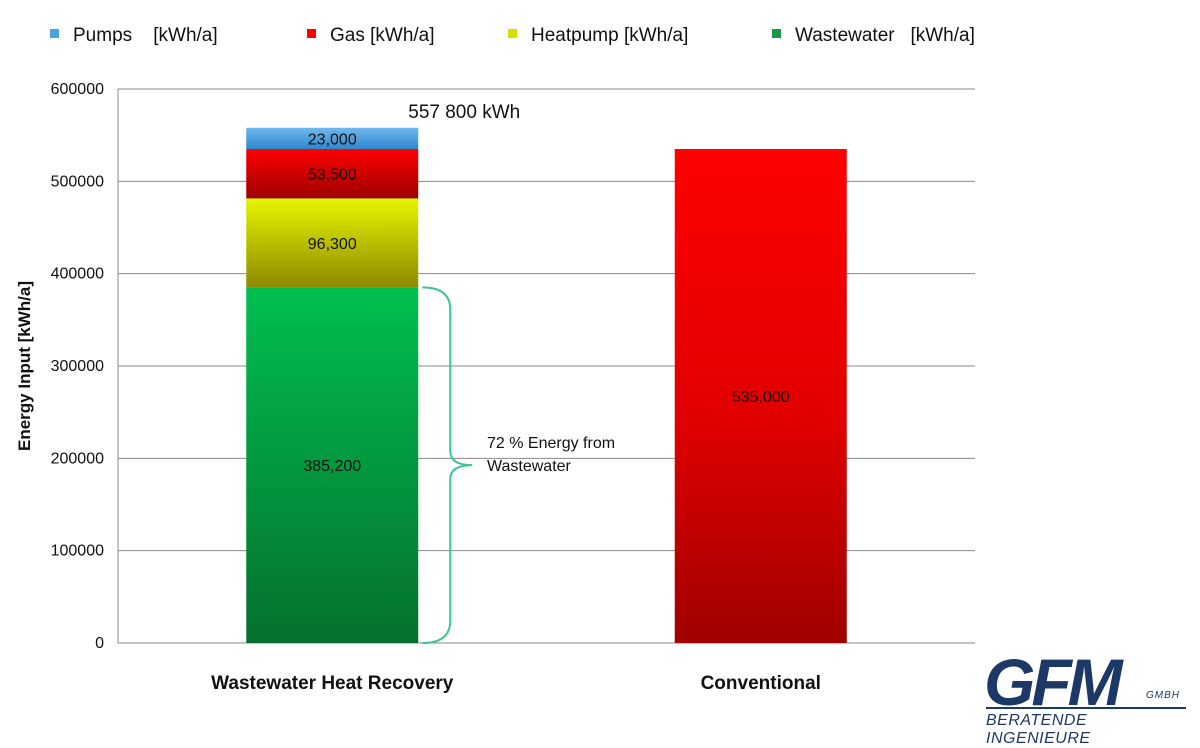 This screenshot has width=1200, height=748. I want to click on data-label-wastewater: 385,200, so click(332, 466).